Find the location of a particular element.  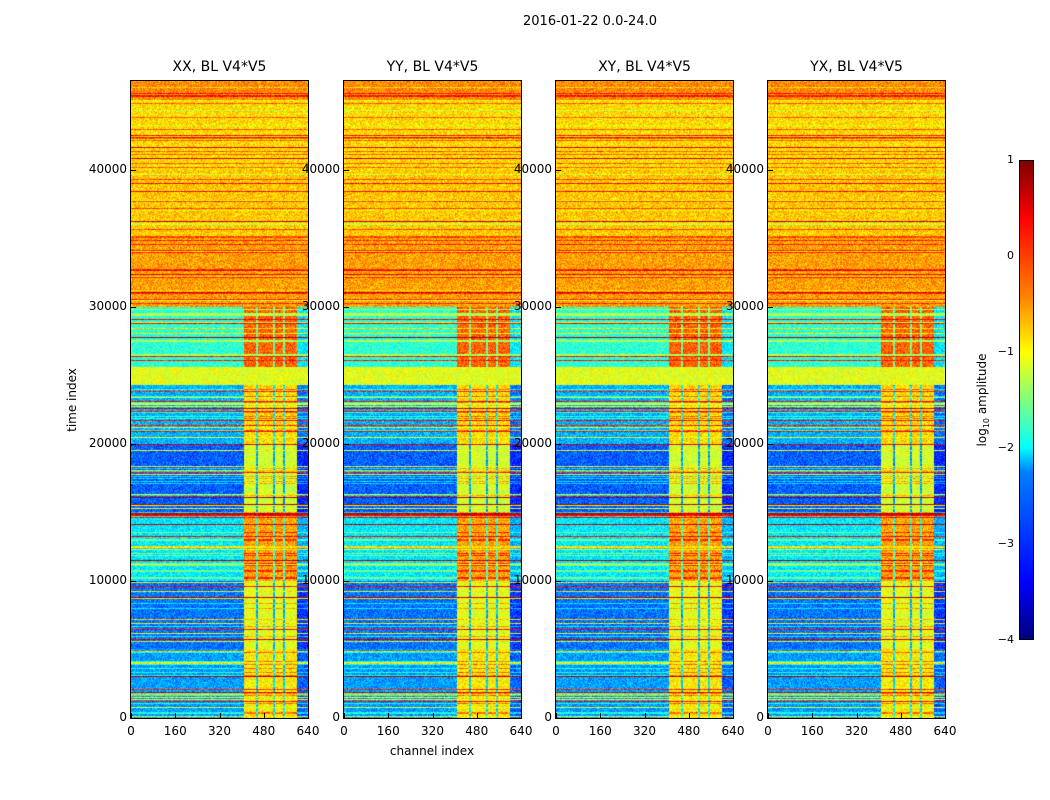

panel-title: YY, BL V4*V5 is located at coordinates (432, 67).